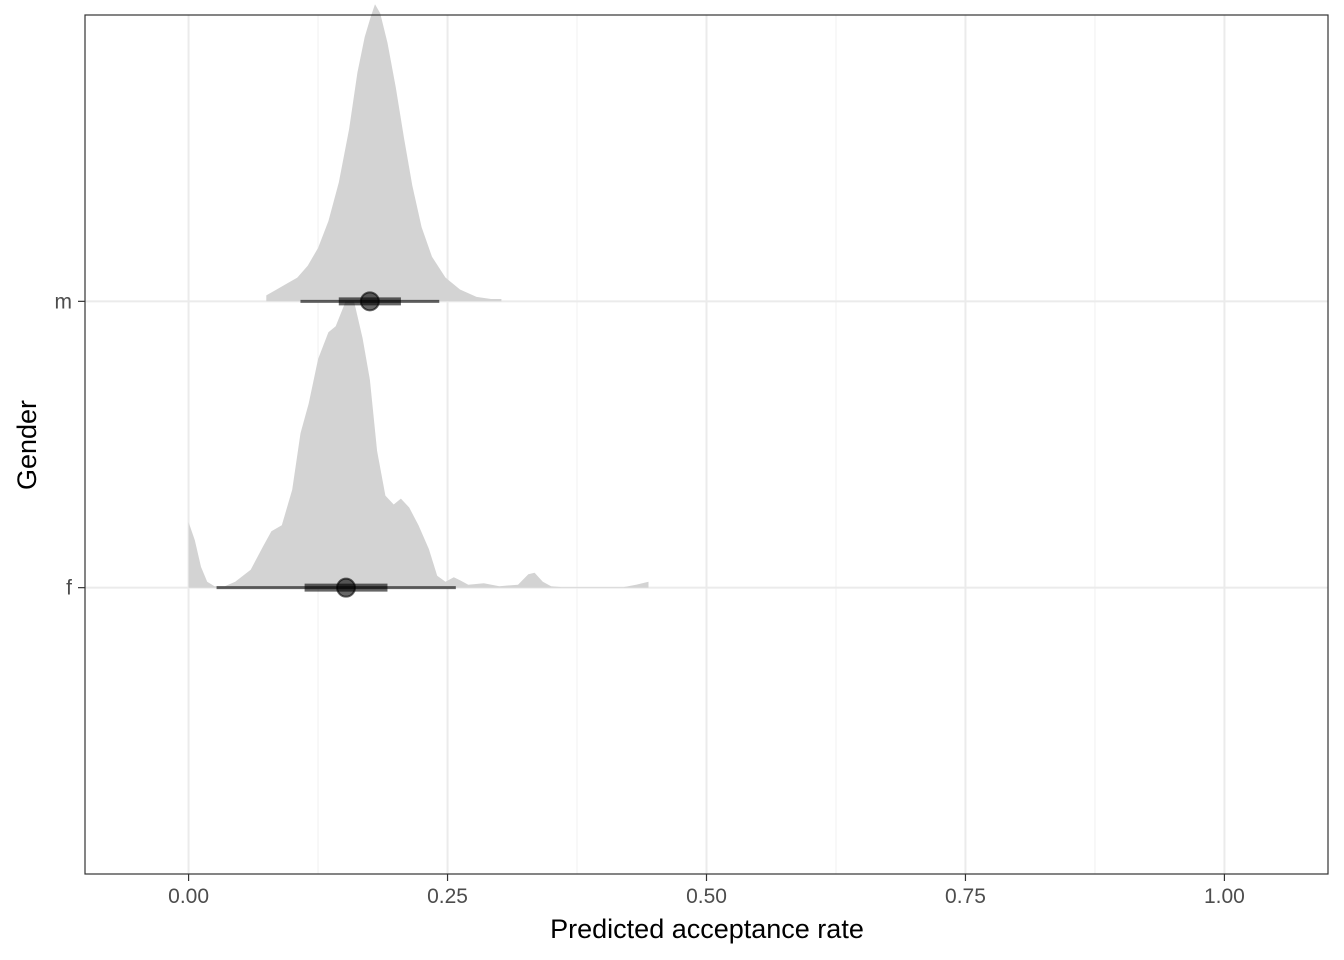 This screenshot has width=1344, height=960. What do you see at coordinates (447, 896) in the screenshot?
I see `x-tick-label: 0.25` at bounding box center [447, 896].